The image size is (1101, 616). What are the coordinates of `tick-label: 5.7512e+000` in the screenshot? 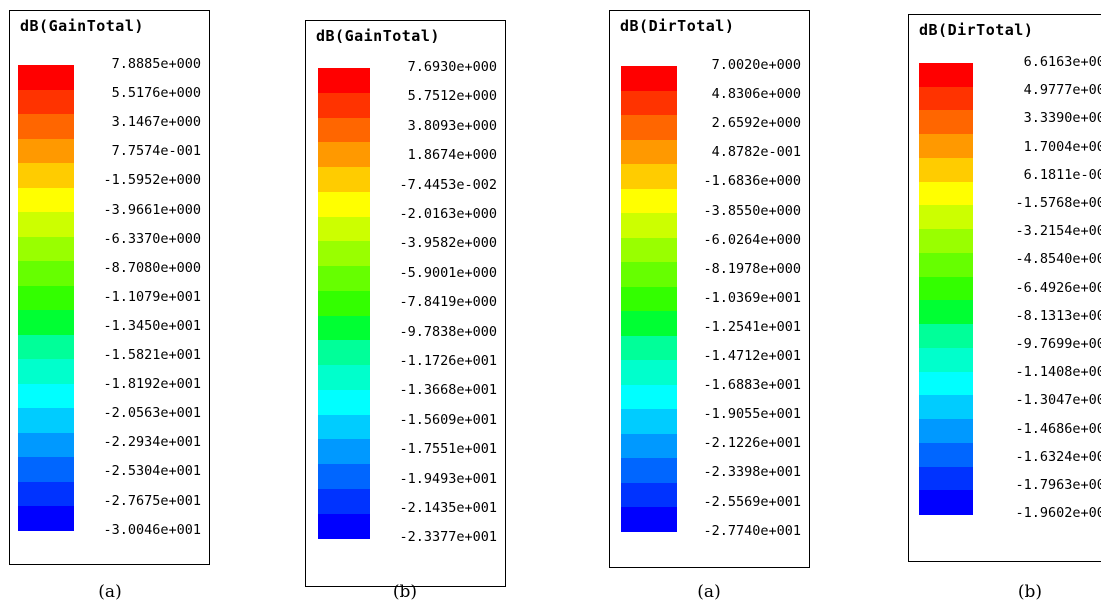 It's located at (452, 96).